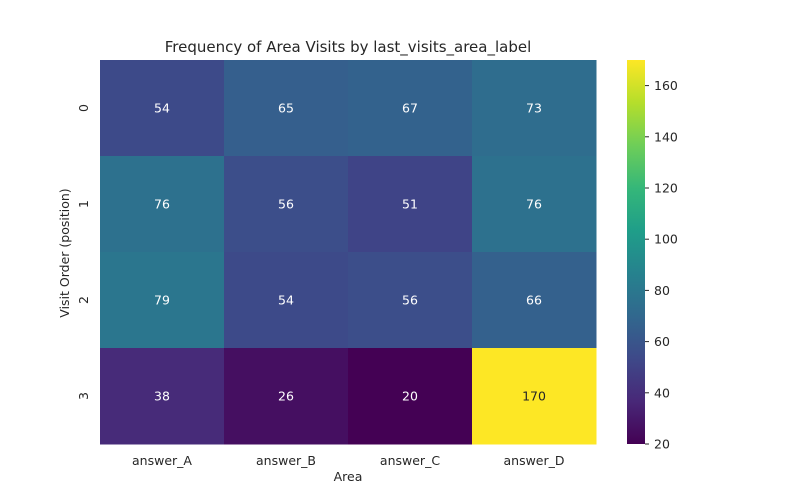  I want to click on colorbar-tick-label: 160, so click(666, 85).